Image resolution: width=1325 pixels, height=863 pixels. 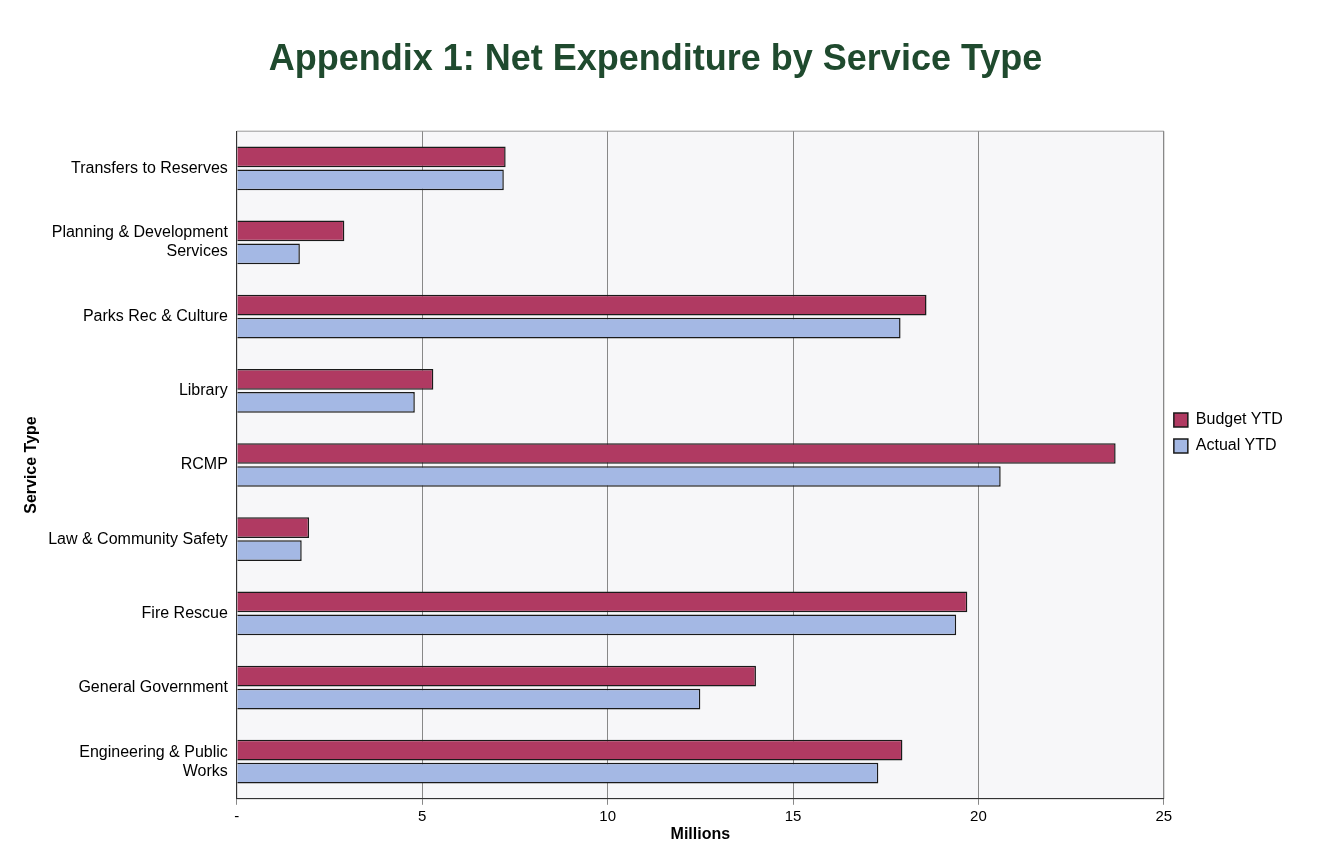 I want to click on x-axis-title: Millions, so click(x=700, y=833).